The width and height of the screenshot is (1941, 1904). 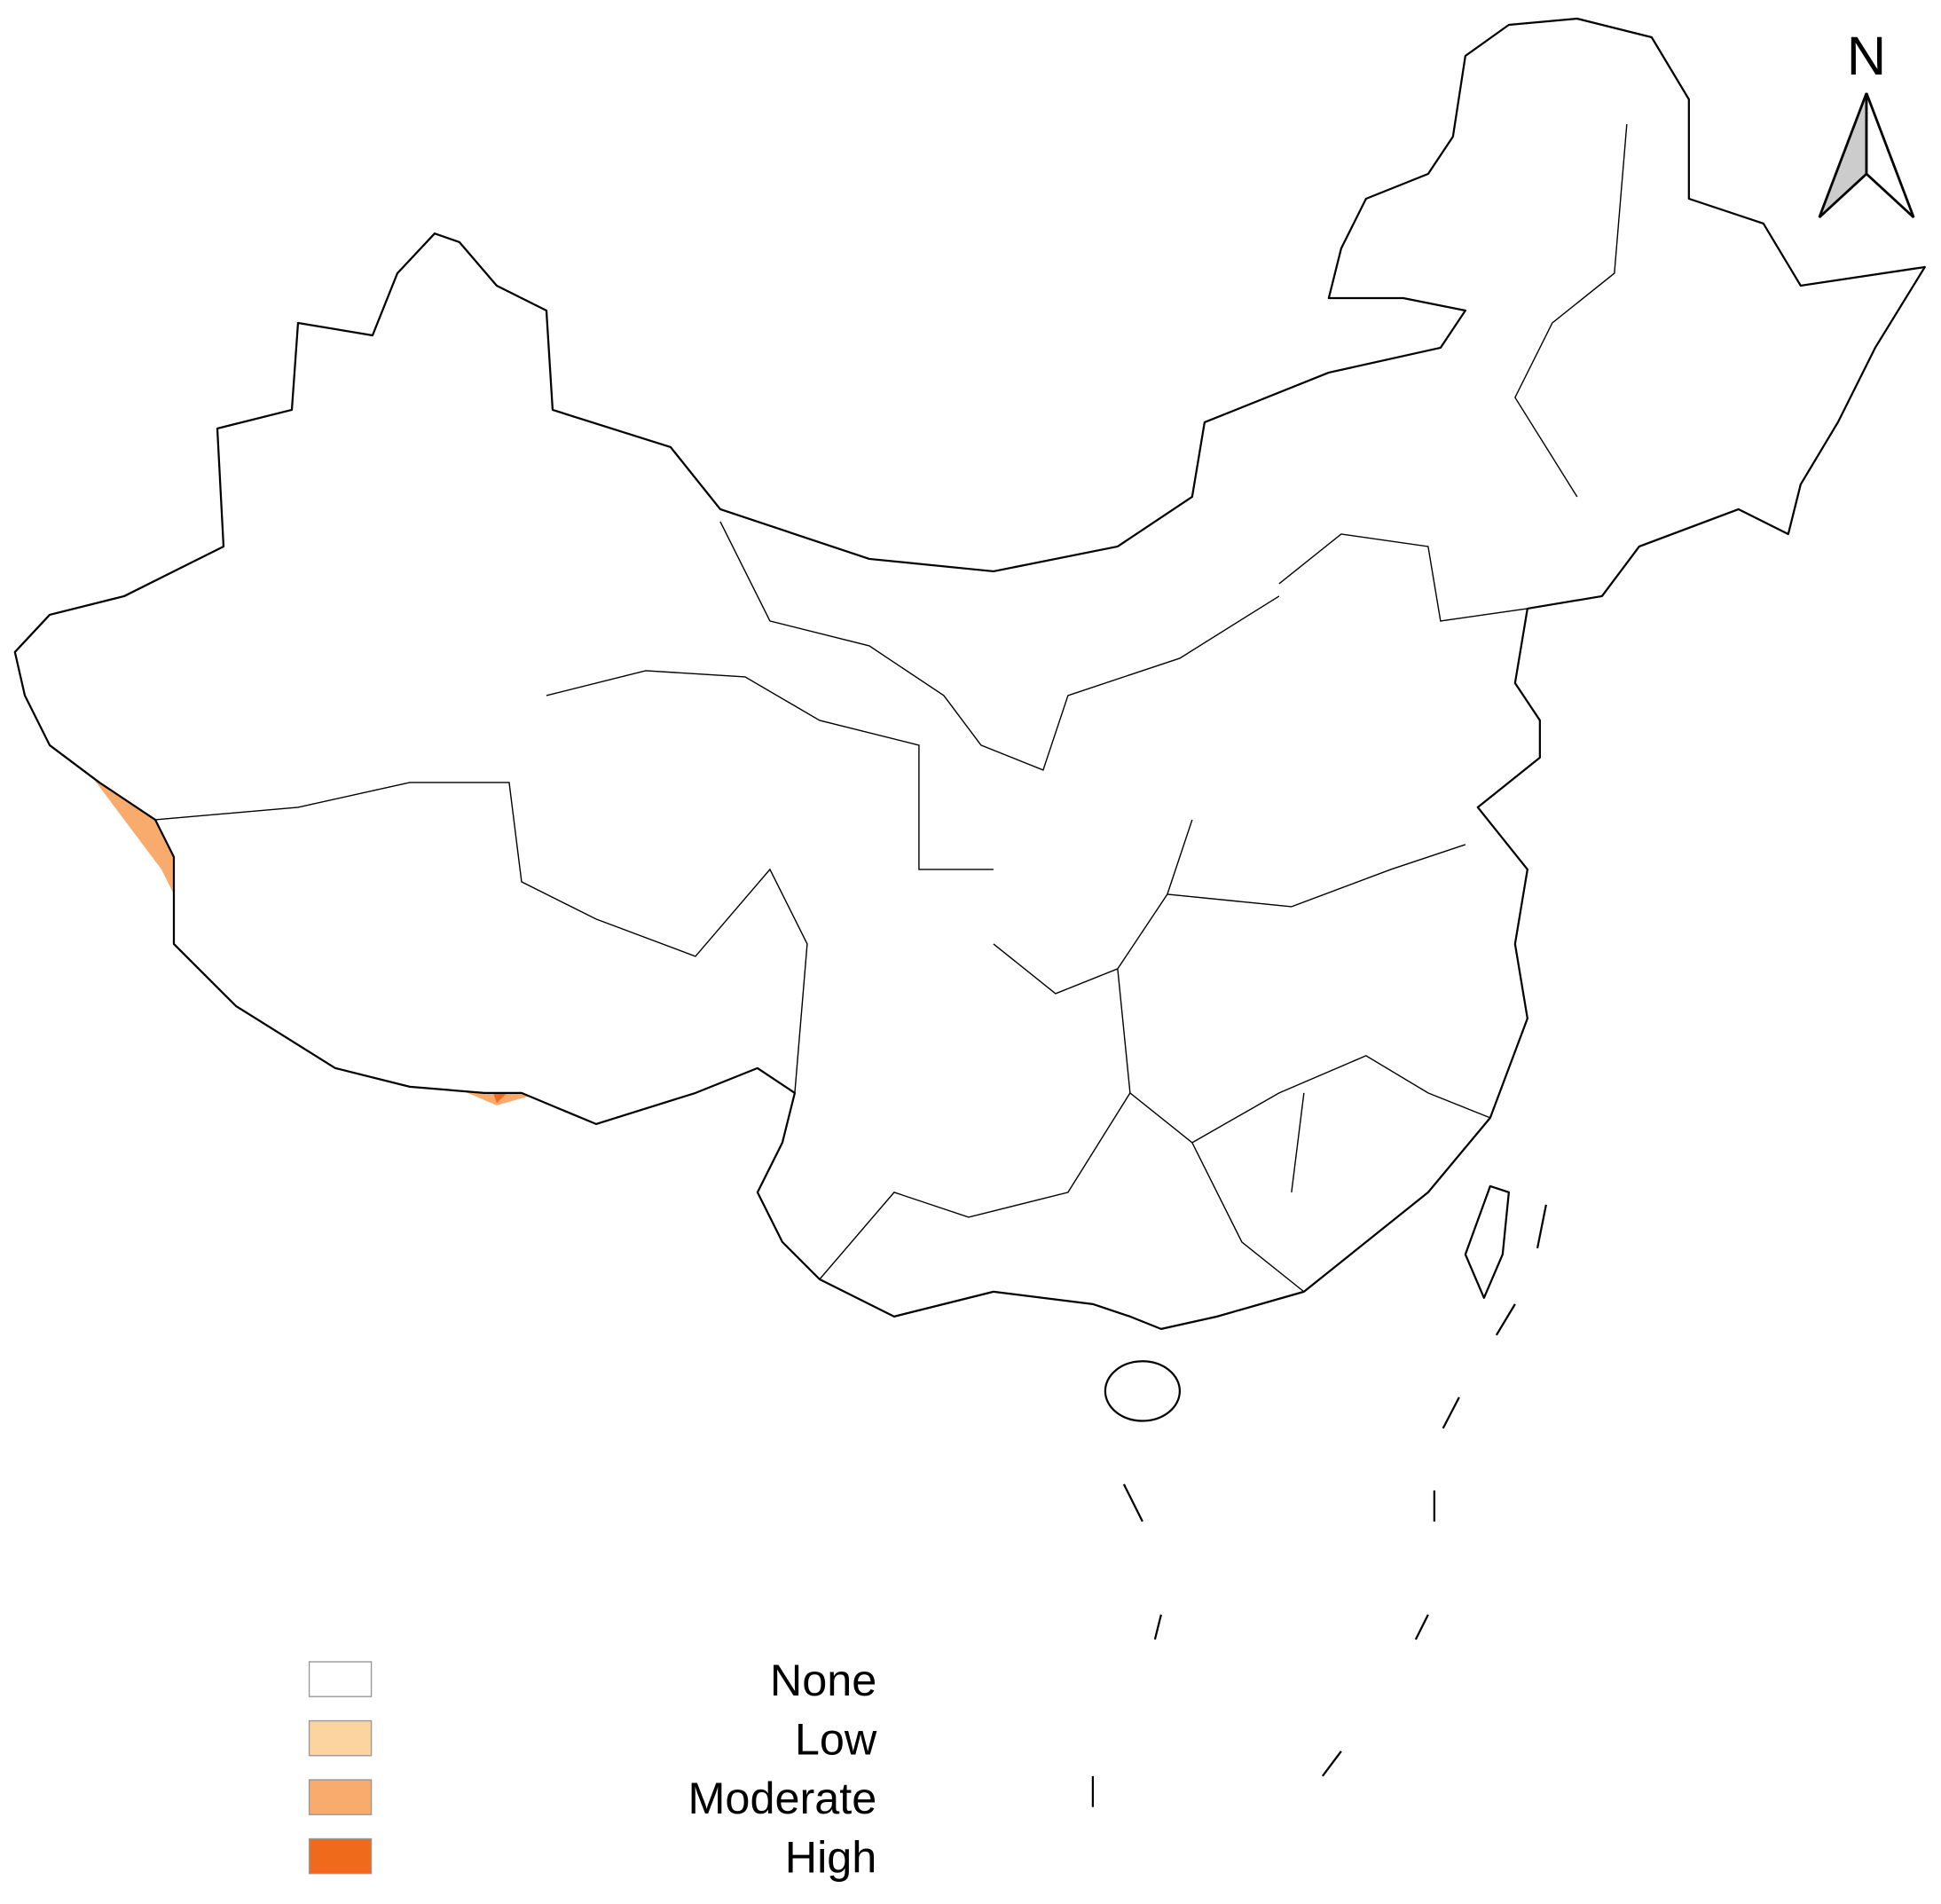 What do you see at coordinates (1890, 155) in the screenshot?
I see `arrow-right` at bounding box center [1890, 155].